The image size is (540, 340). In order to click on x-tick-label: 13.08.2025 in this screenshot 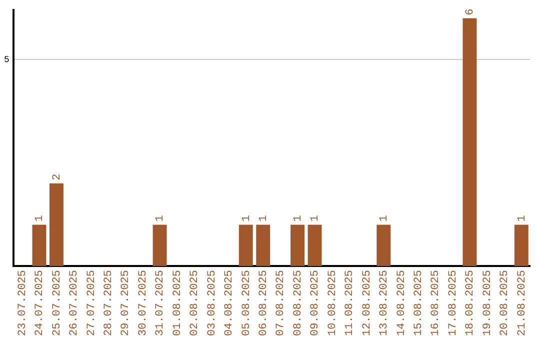, I will do `click(384, 303)`.